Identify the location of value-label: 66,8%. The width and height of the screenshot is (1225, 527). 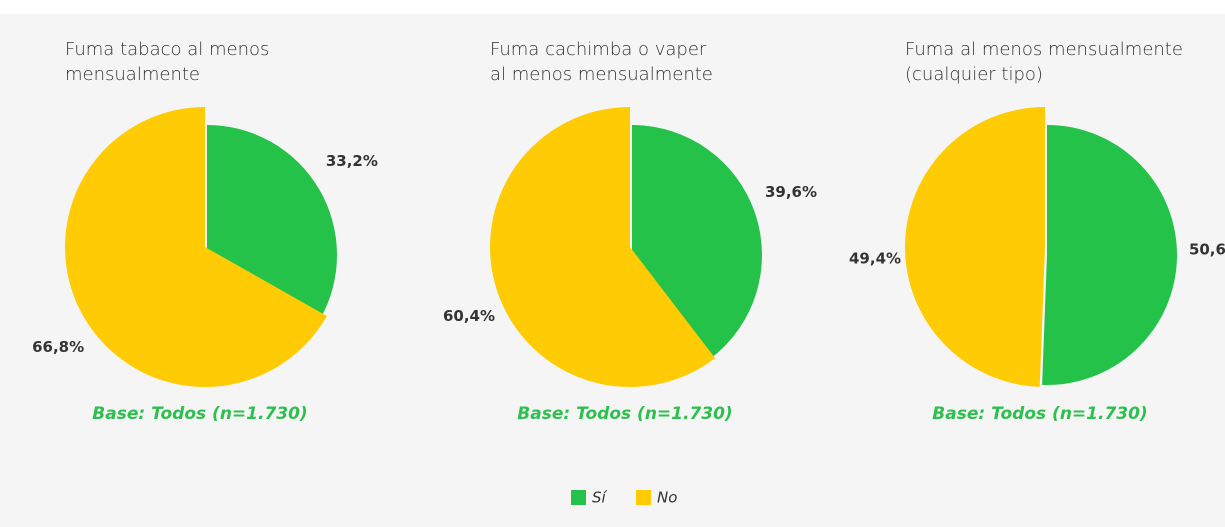
(58, 347).